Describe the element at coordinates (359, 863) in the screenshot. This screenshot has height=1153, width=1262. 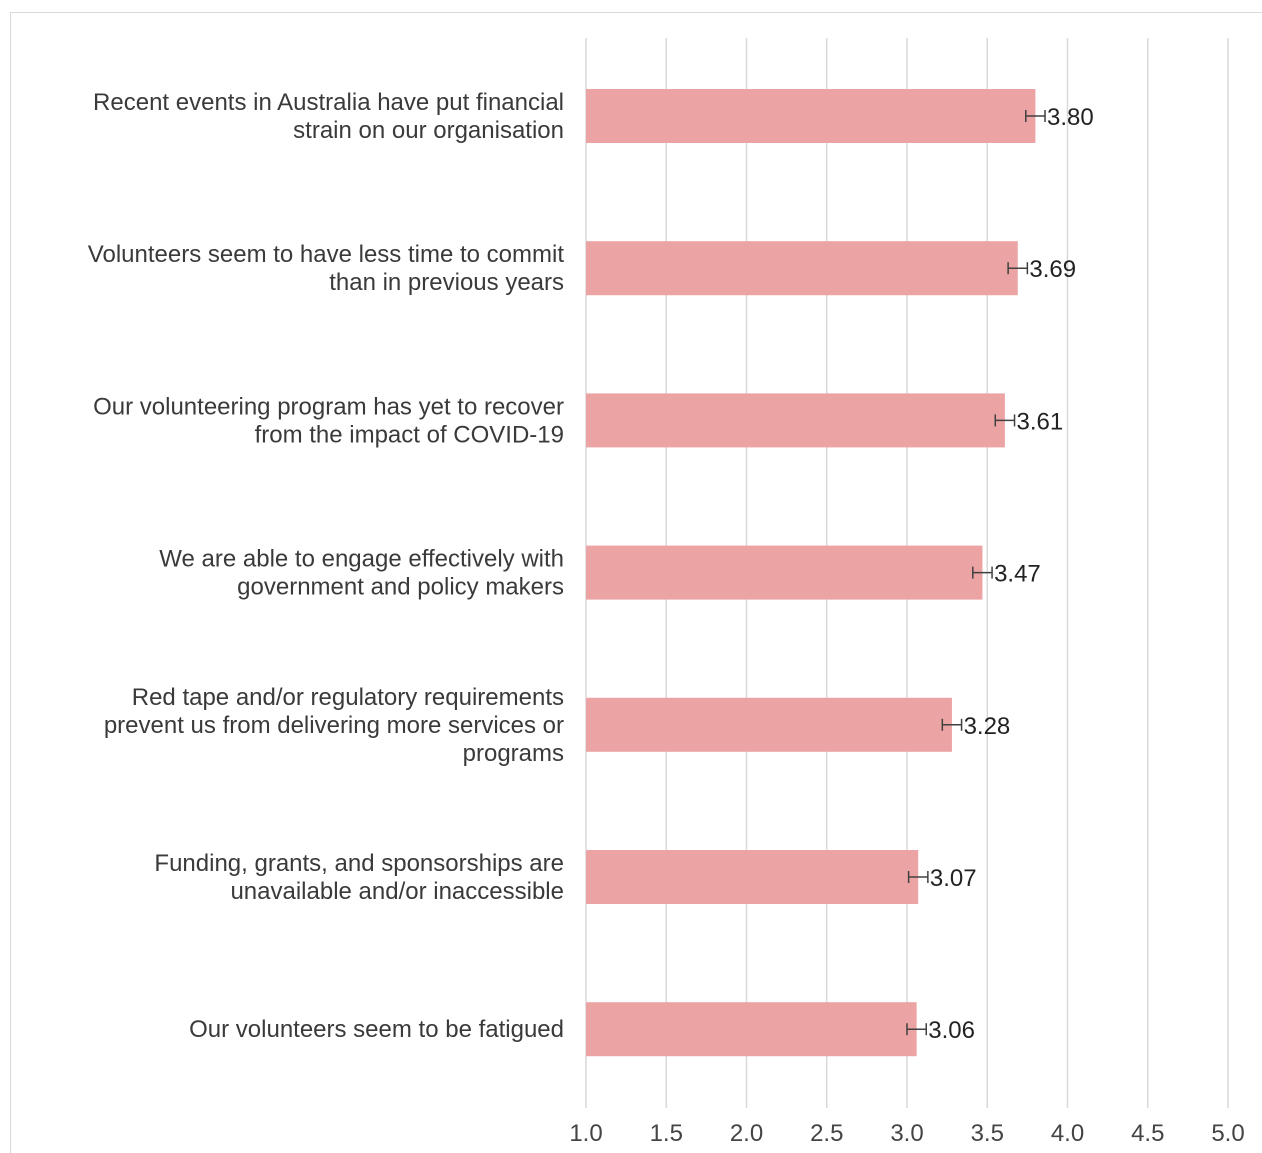
I see `category-label: Funding, grants, and sponsorships are` at that location.